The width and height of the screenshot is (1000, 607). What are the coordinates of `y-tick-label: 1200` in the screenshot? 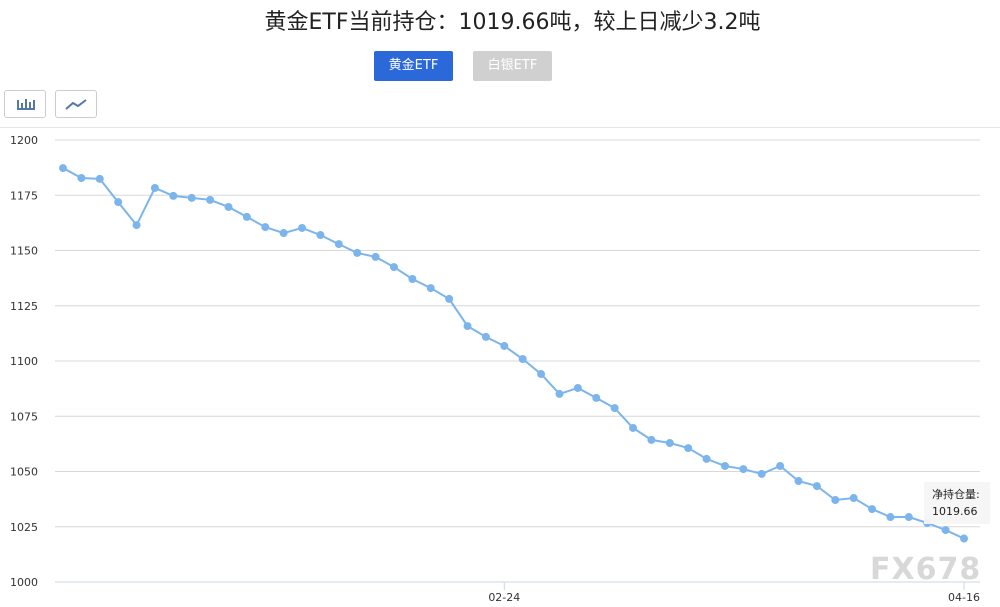 It's located at (24, 140).